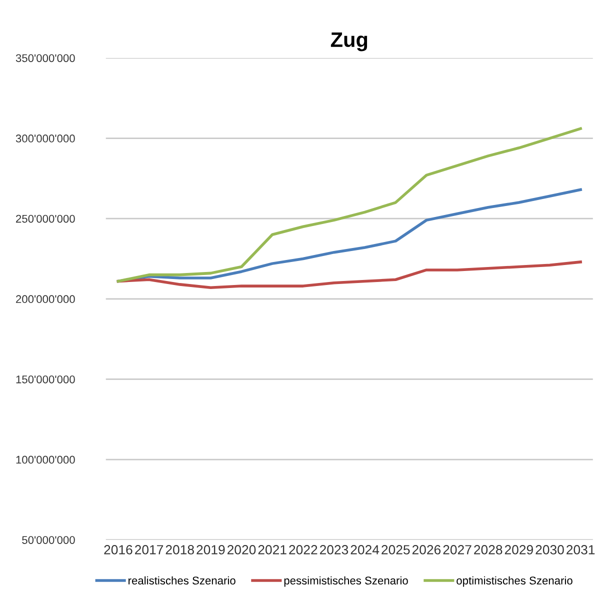 The image size is (605, 610). What do you see at coordinates (365, 549) in the screenshot?
I see `x-tick-label: 2024` at bounding box center [365, 549].